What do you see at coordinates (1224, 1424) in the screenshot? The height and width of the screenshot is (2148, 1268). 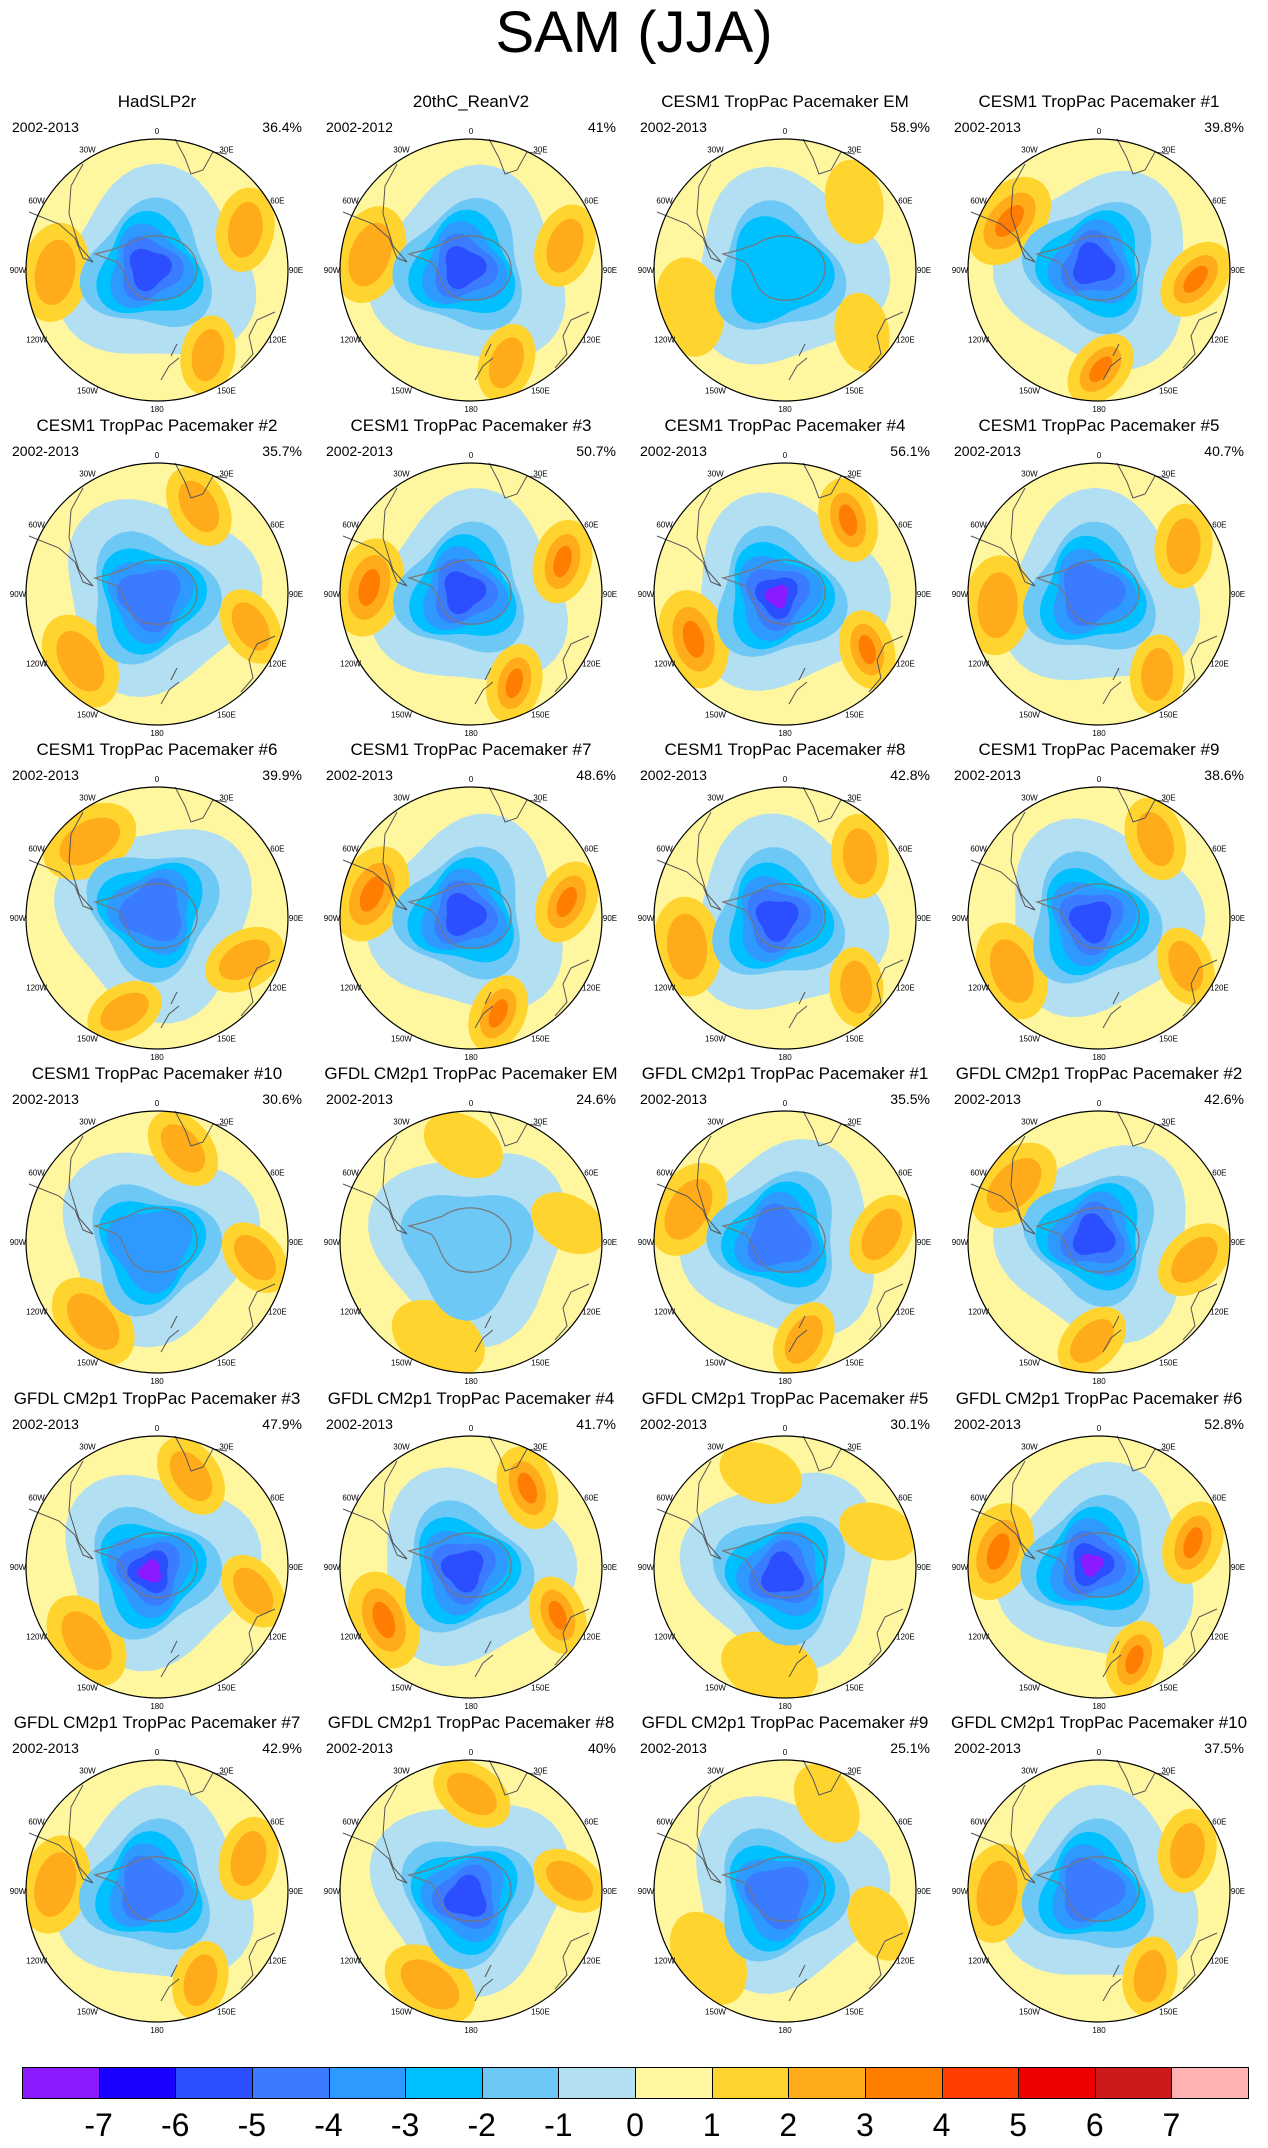 I see `explained-variance: 52.8%` at bounding box center [1224, 1424].